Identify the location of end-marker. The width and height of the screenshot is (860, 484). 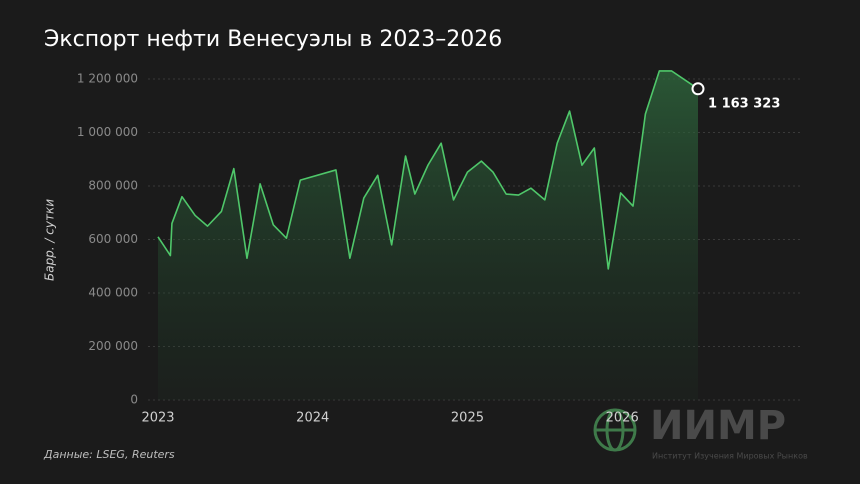
(698, 89).